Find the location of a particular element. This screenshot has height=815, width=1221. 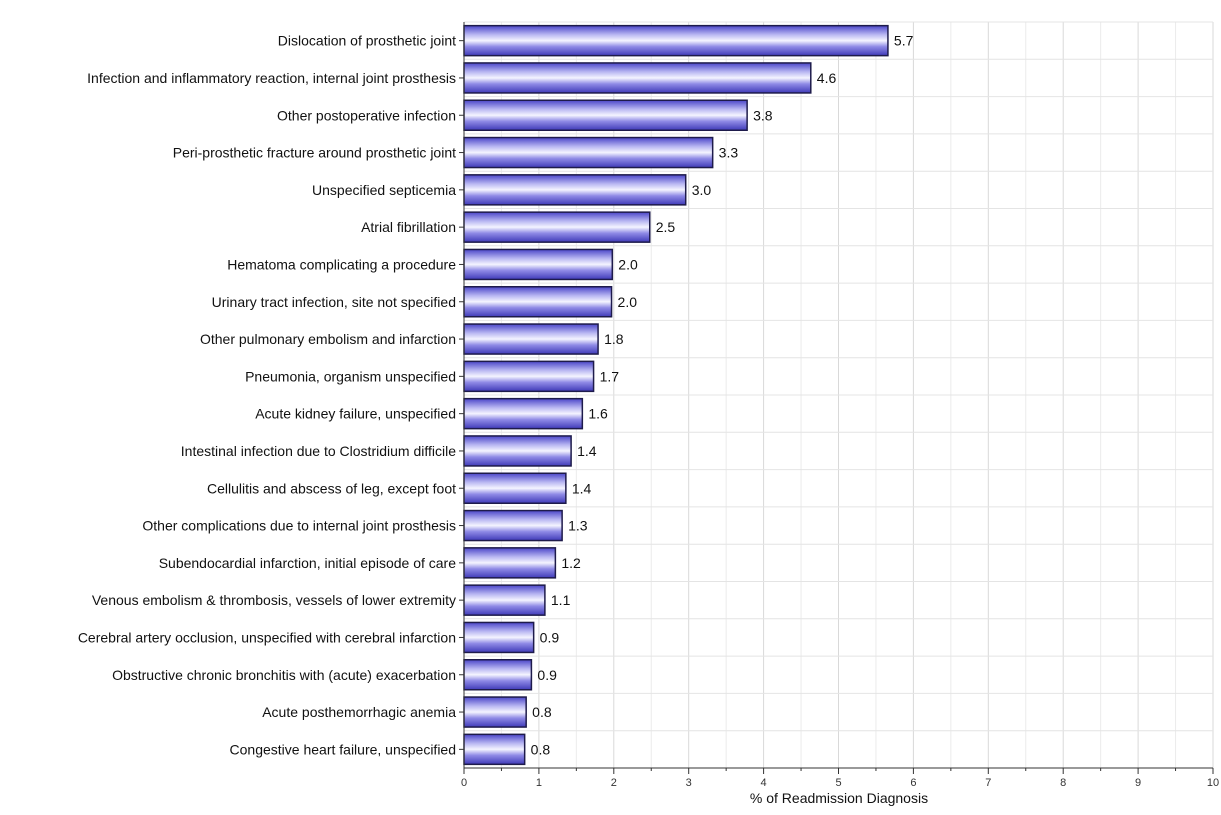

data-label: 1.6 is located at coordinates (598, 414).